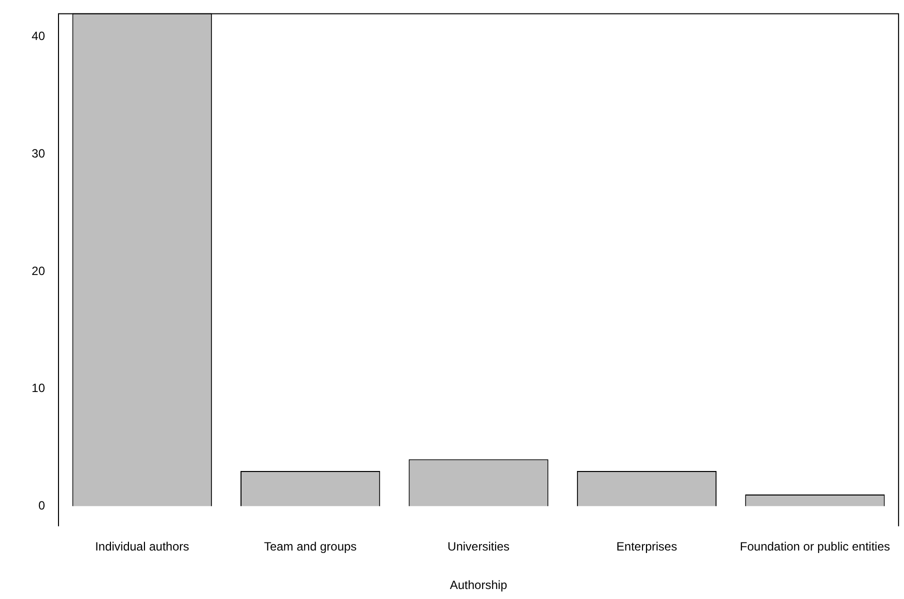  What do you see at coordinates (479, 547) in the screenshot?
I see `x-tick-label: Universities` at bounding box center [479, 547].